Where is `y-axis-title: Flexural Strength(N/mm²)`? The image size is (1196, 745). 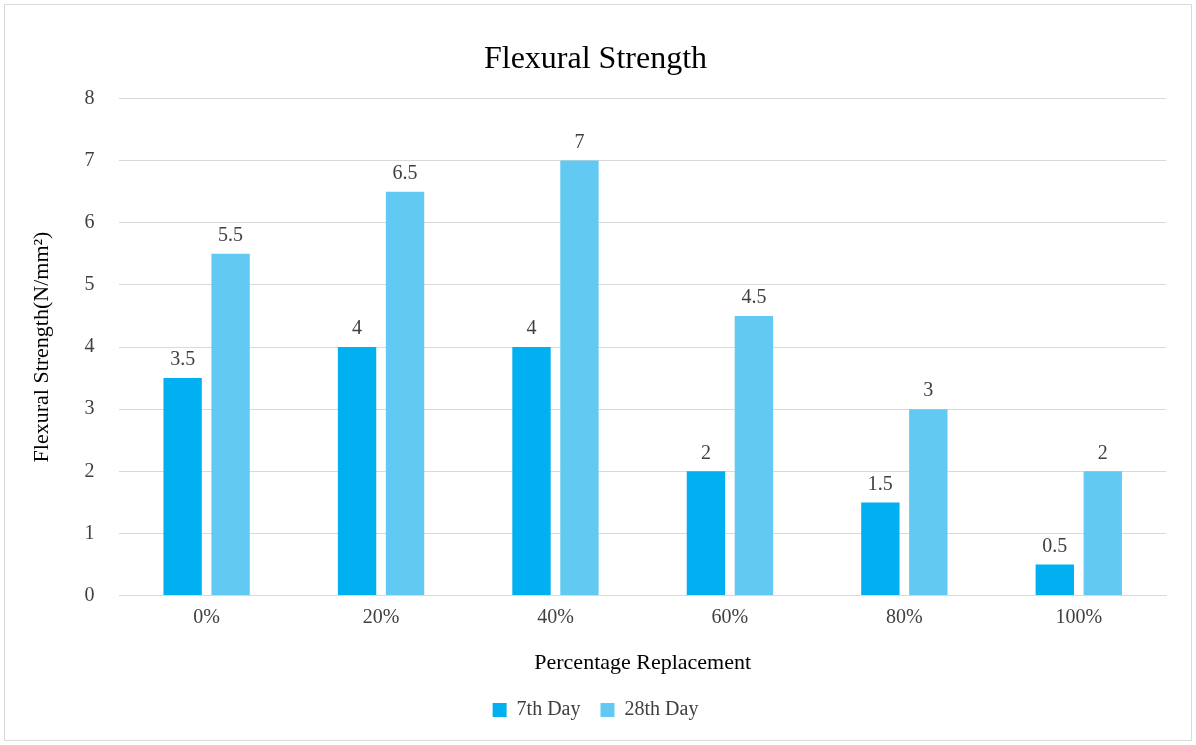
y-axis-title: Flexural Strength(N/mm²) is located at coordinates (40, 347).